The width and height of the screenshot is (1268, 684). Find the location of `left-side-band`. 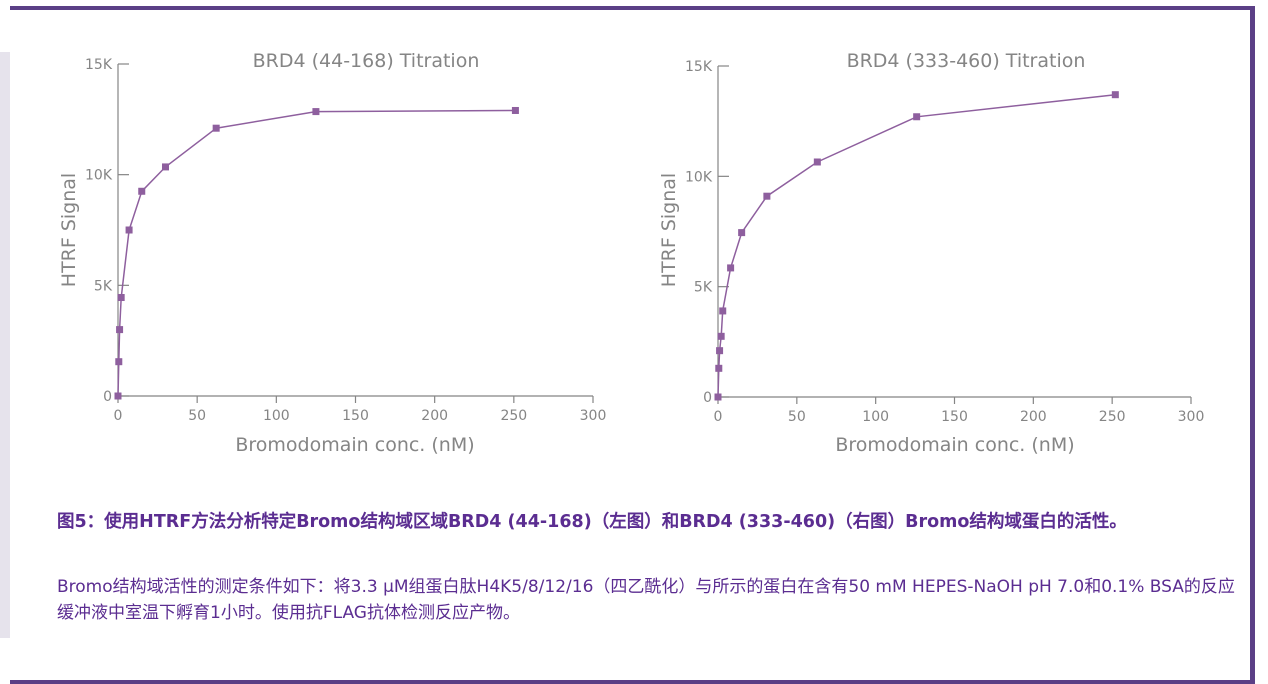

left-side-band is located at coordinates (5, 345).